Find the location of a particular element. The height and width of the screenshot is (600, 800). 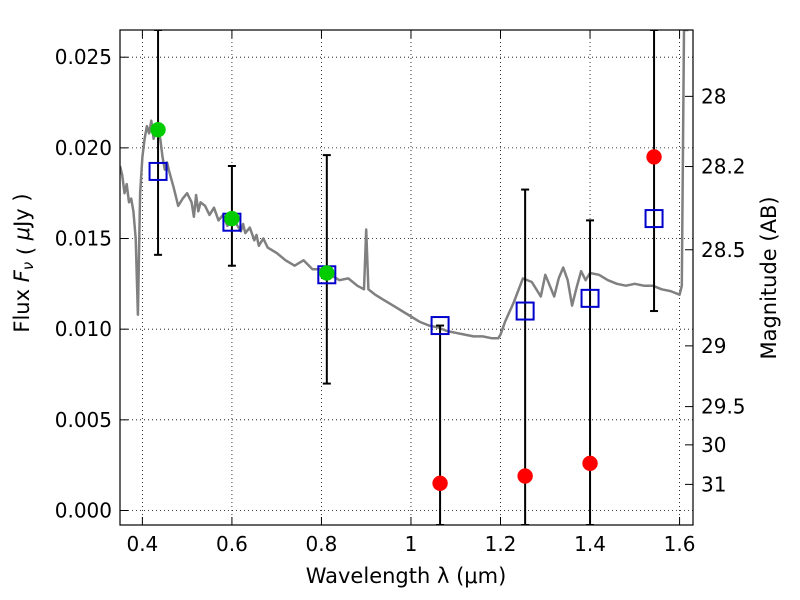

y2-tick-label: 28.5 is located at coordinates (723, 250).